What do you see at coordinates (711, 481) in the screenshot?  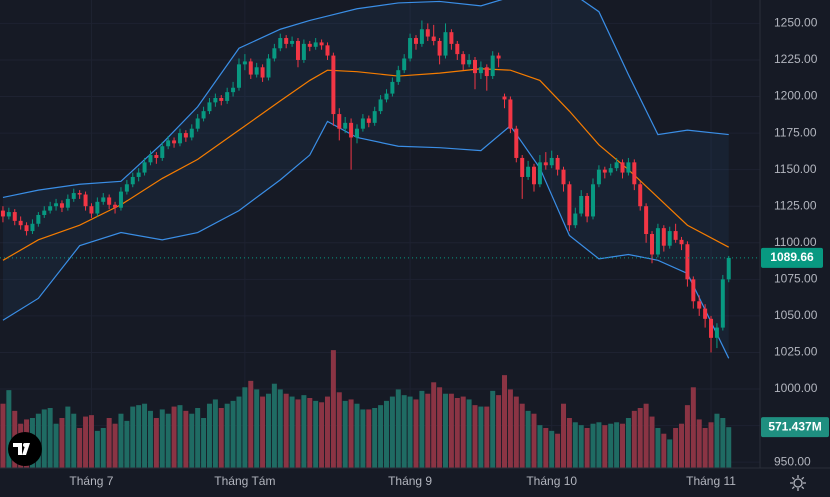 I see `x-tick-label: Tháng 11` at bounding box center [711, 481].